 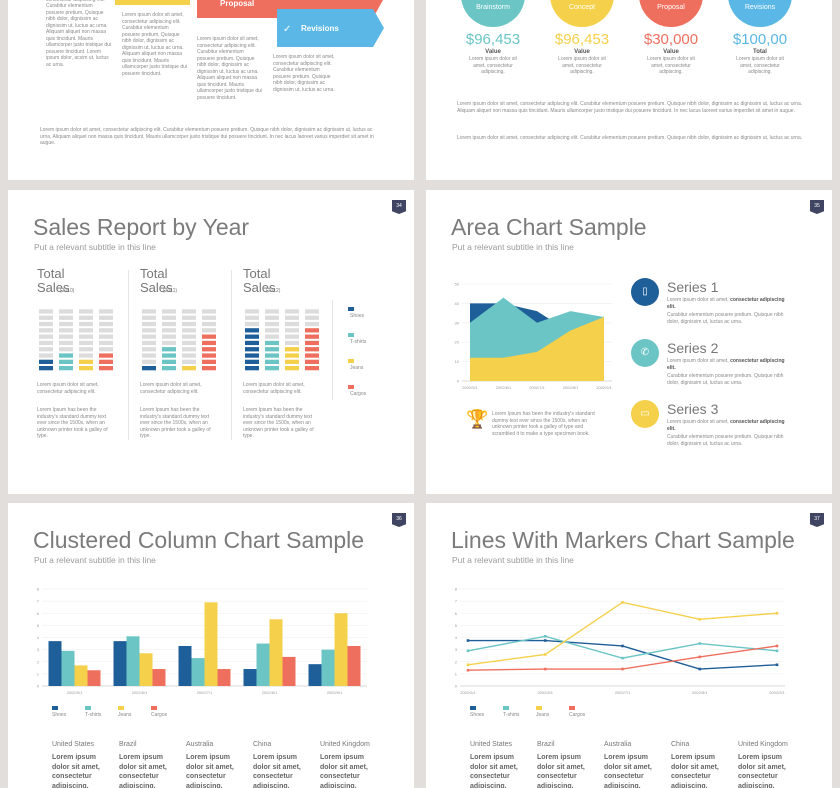 What do you see at coordinates (549, 227) in the screenshot?
I see `slide-title: Area Chart Sample` at bounding box center [549, 227].